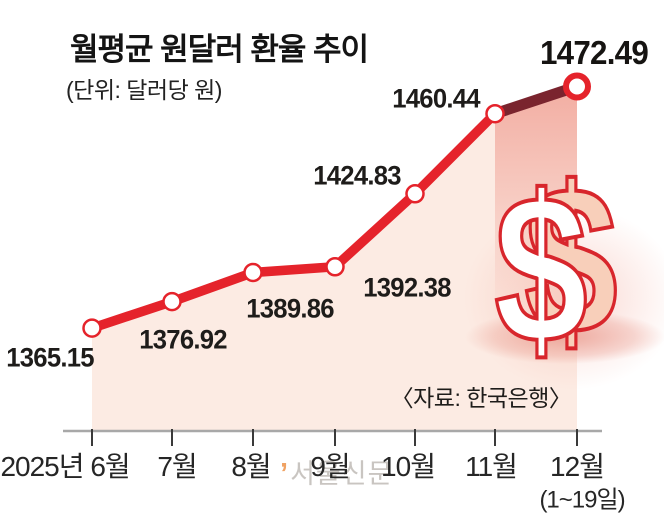 This screenshot has width=664, height=517. I want to click on dollar-front-face: $, so click(540, 270).